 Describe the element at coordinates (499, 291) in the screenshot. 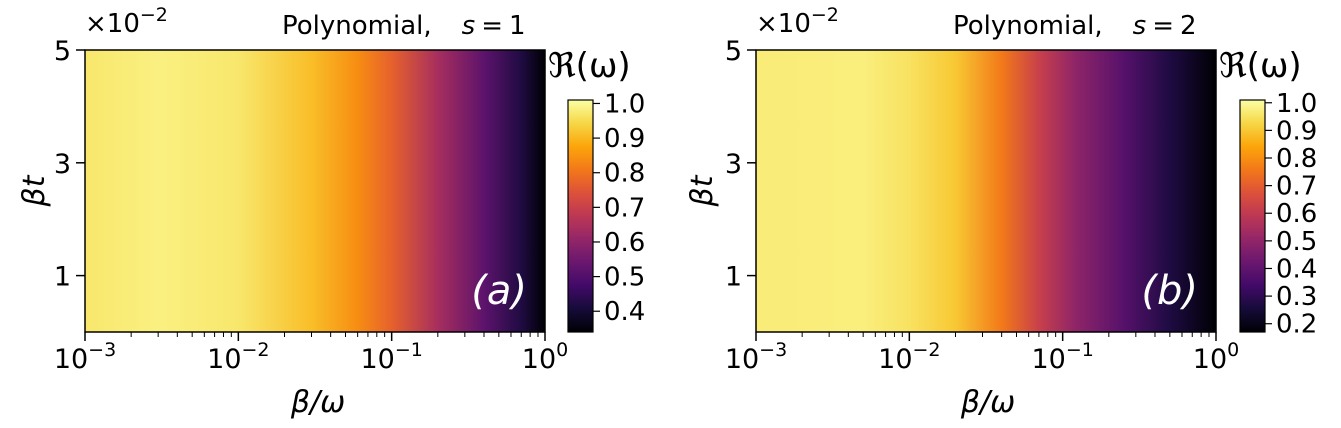

I see `panel-label: (a)` at that location.